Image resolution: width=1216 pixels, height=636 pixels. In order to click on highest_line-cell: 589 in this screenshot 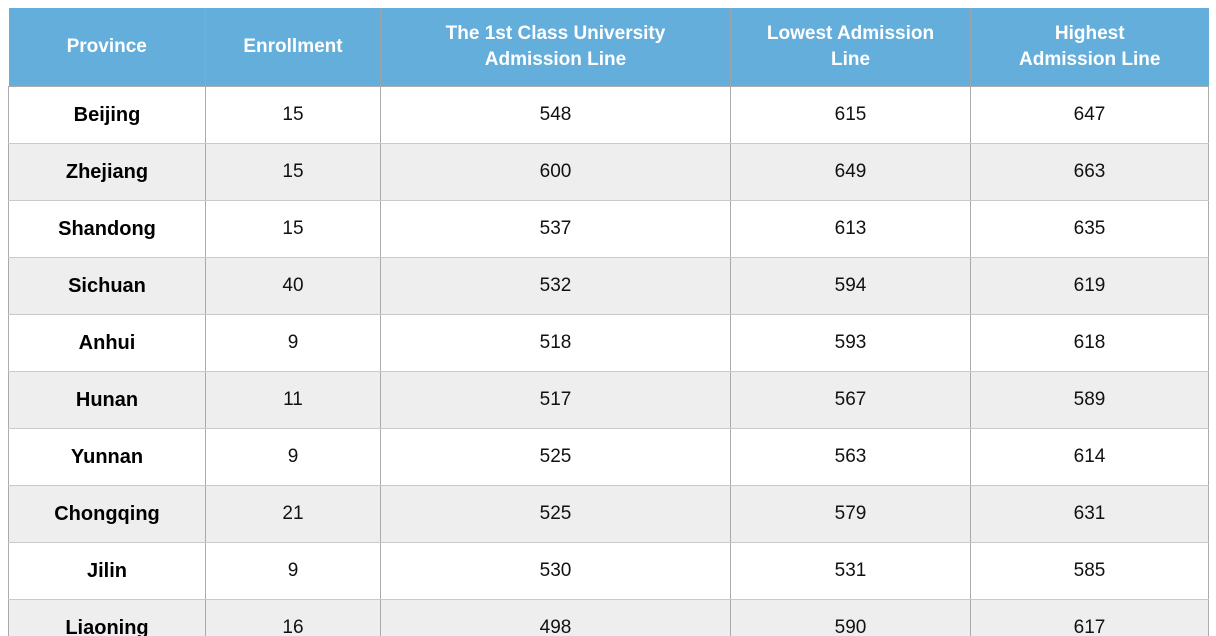, I will do `click(1089, 400)`.